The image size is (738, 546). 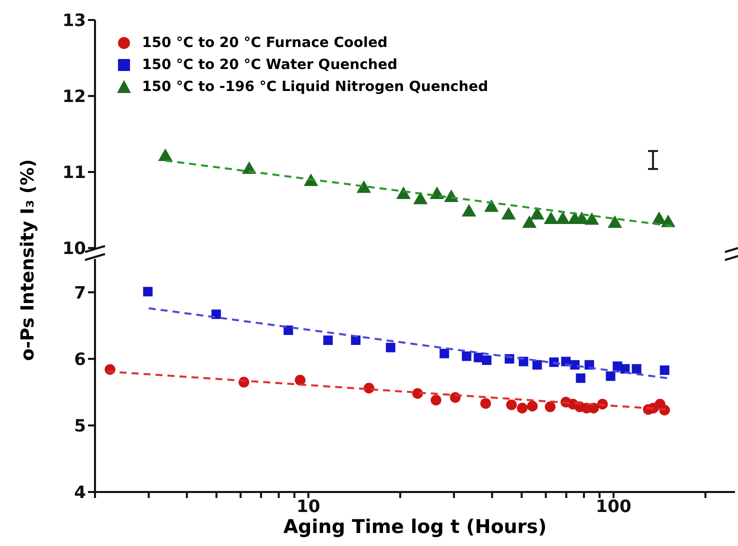 I want to click on y-tick-label: 10, so click(x=74, y=249).